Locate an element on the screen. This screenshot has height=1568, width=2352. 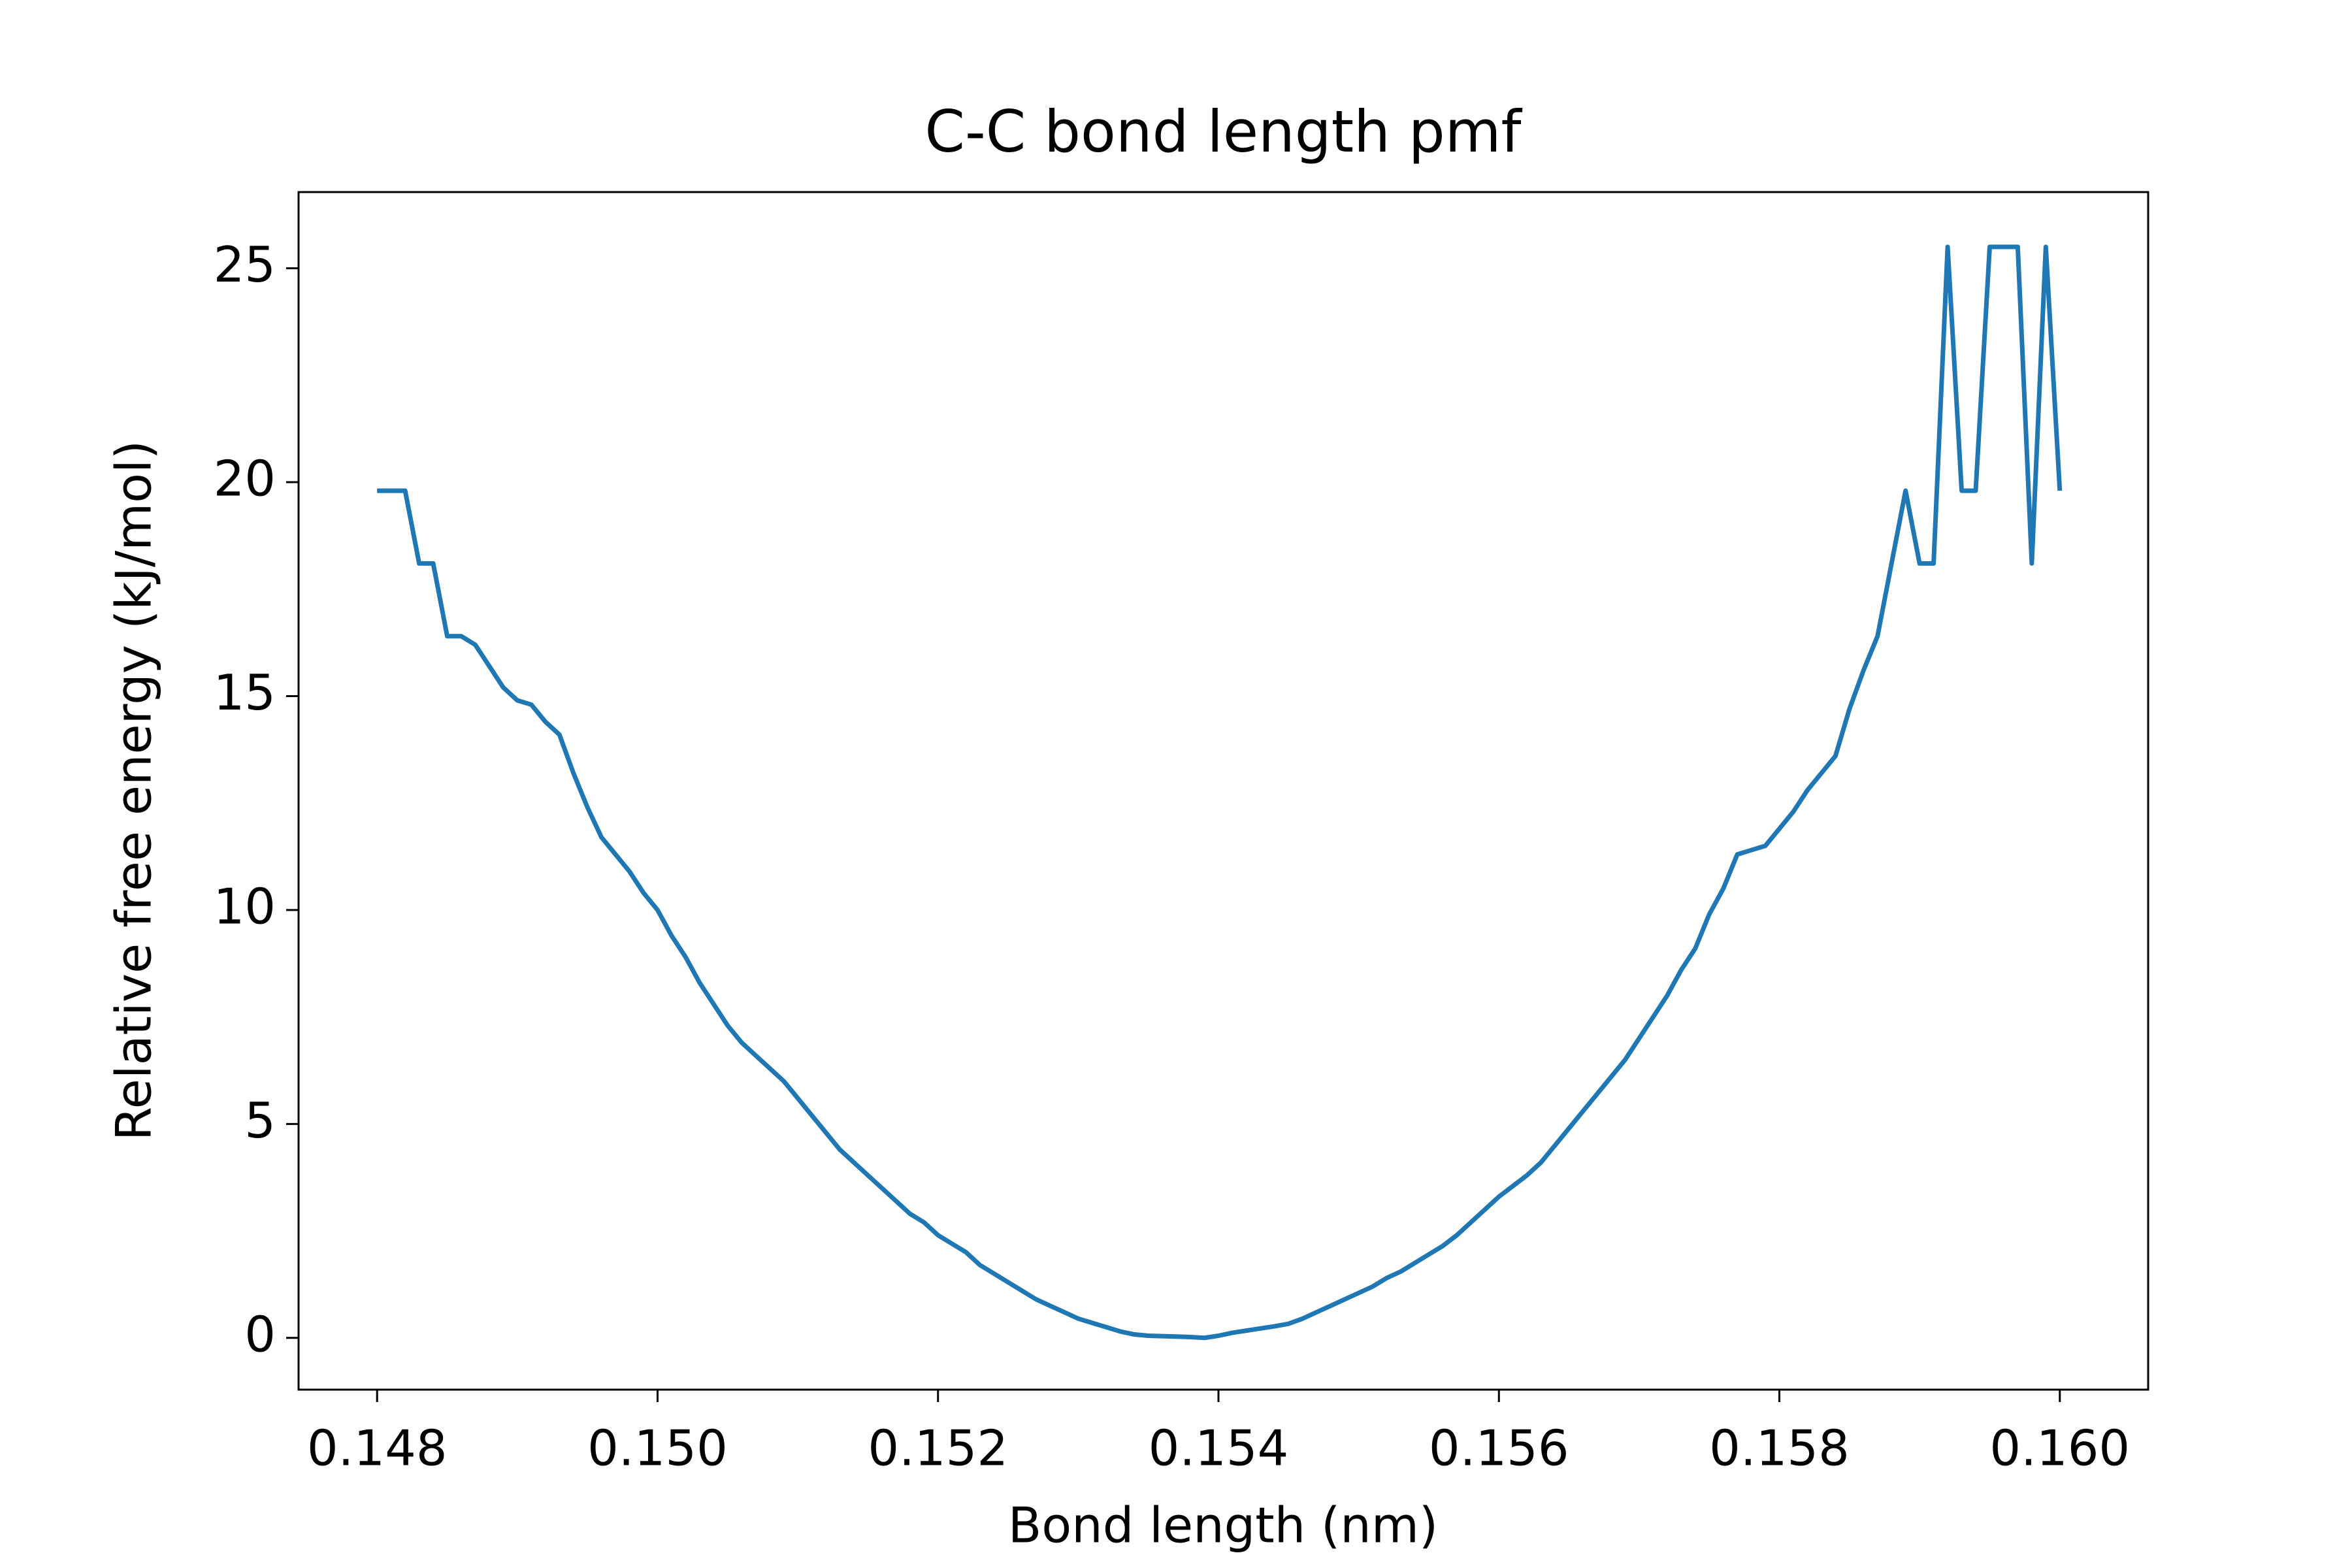
x-tick-label: 0.154 is located at coordinates (1219, 1448).